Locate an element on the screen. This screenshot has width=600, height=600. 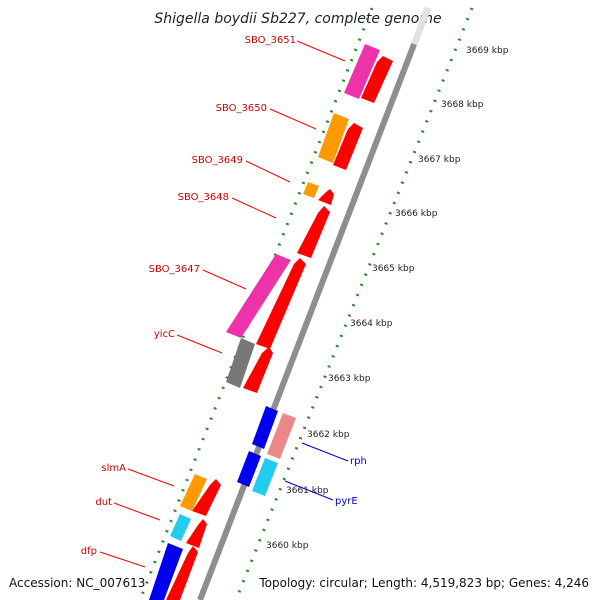
gene-slma-feature is located at coordinates (193, 492).